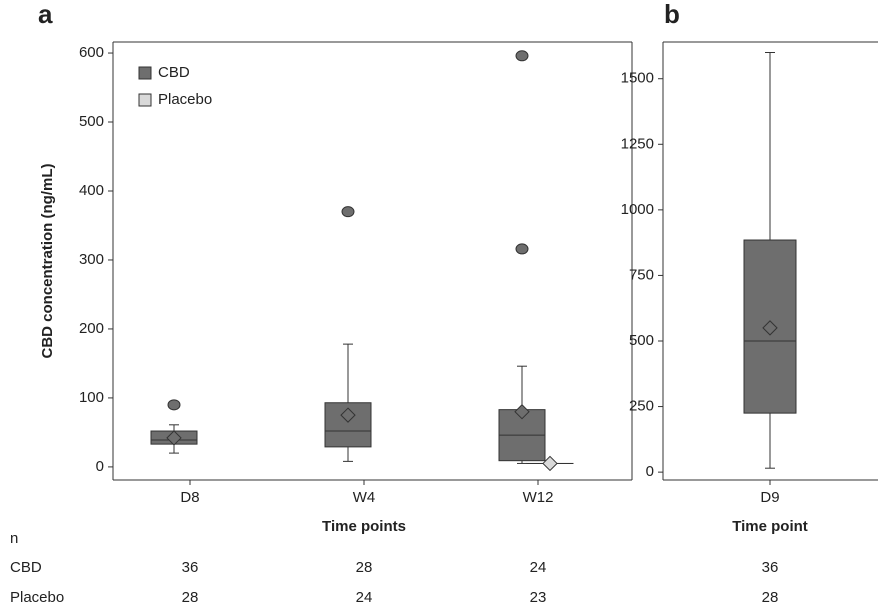 This screenshot has height=610, width=878. Describe the element at coordinates (364, 526) in the screenshot. I see `x-axis-title: Time points` at that location.